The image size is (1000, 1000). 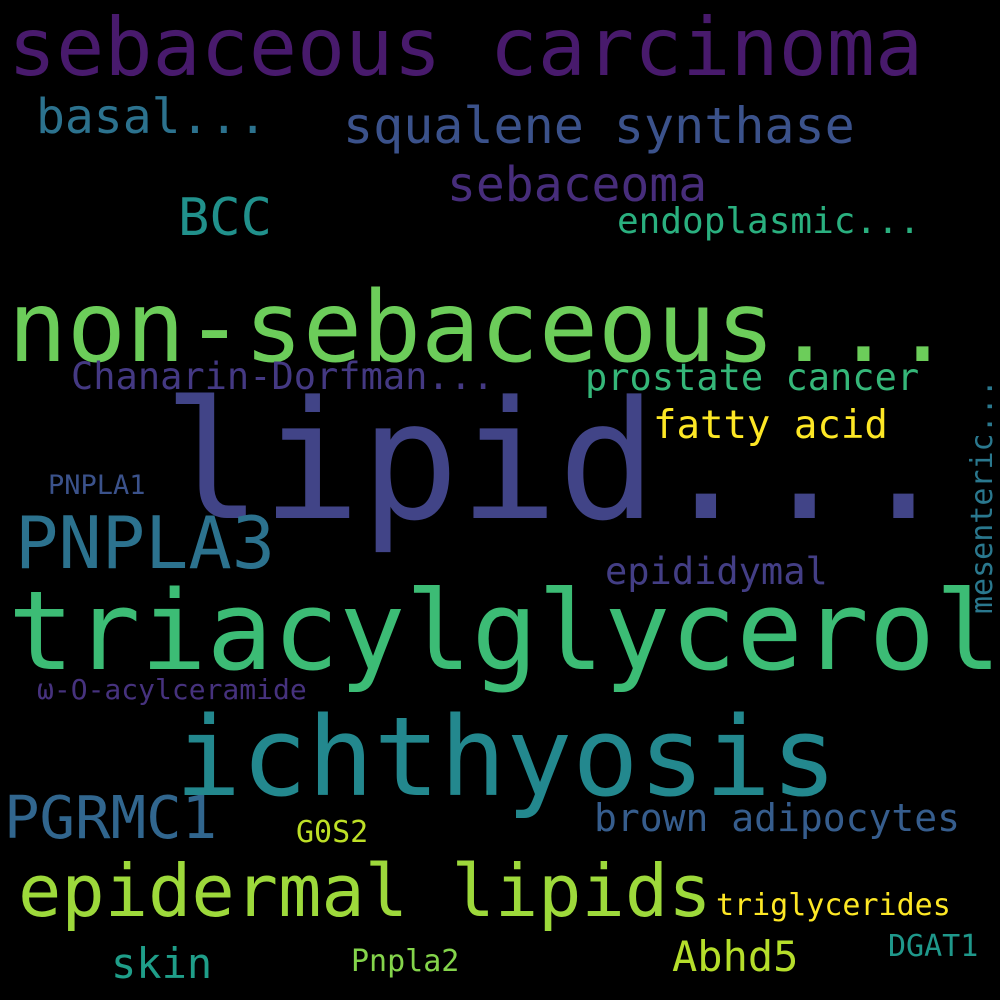 I want to click on word-ichthyosis: ichthyosis, so click(x=506, y=757).